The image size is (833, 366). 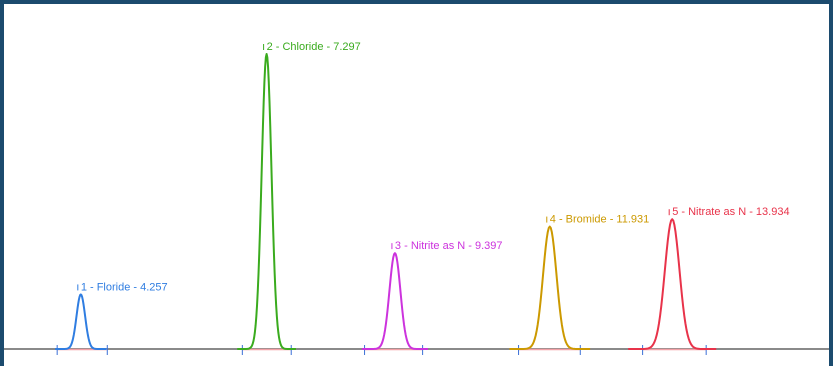 I want to click on peak-label-2: 2 - Chloride - 7.297, so click(x=314, y=47).